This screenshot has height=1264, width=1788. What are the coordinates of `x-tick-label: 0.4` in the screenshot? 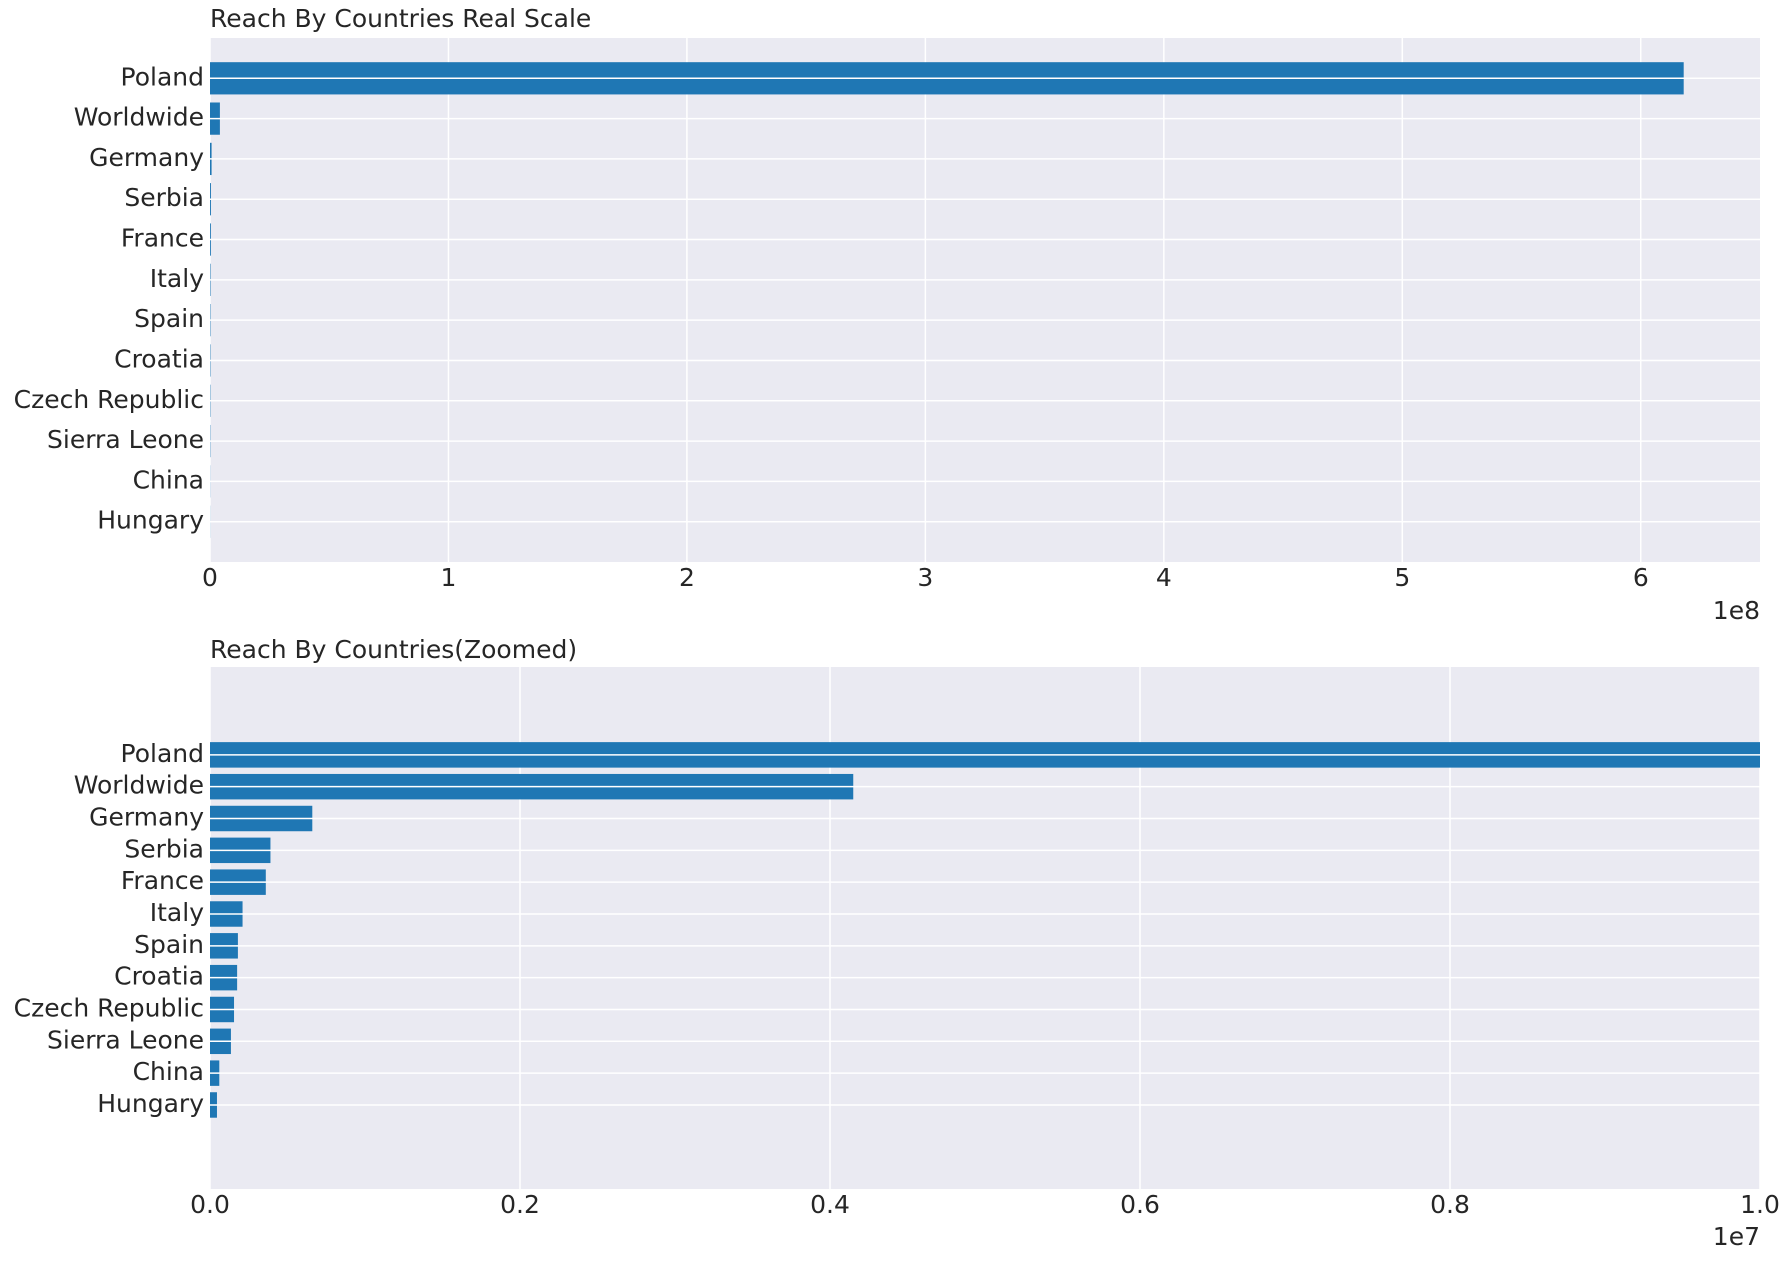 It's located at (830, 1204).